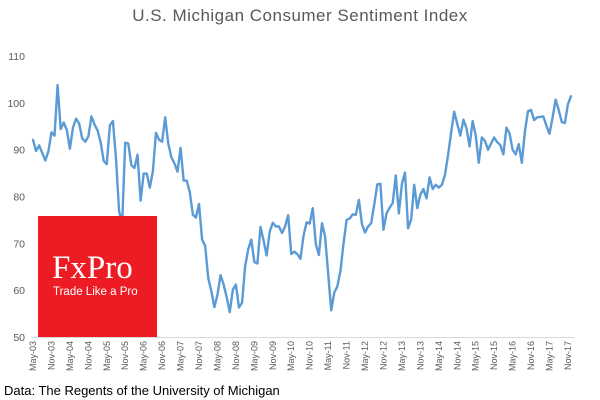  What do you see at coordinates (16, 104) in the screenshot?
I see `y-tick-label: 100` at bounding box center [16, 104].